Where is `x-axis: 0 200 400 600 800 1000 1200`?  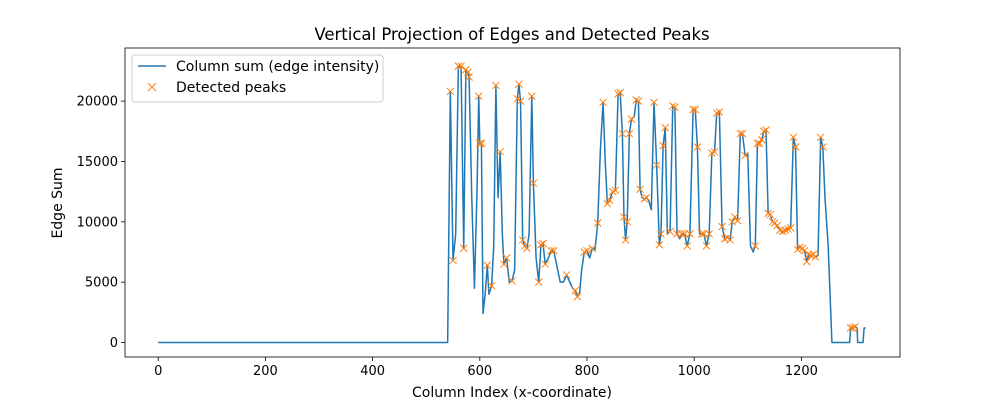
x-axis: 0 200 400 600 800 1000 1200 is located at coordinates (486, 368).